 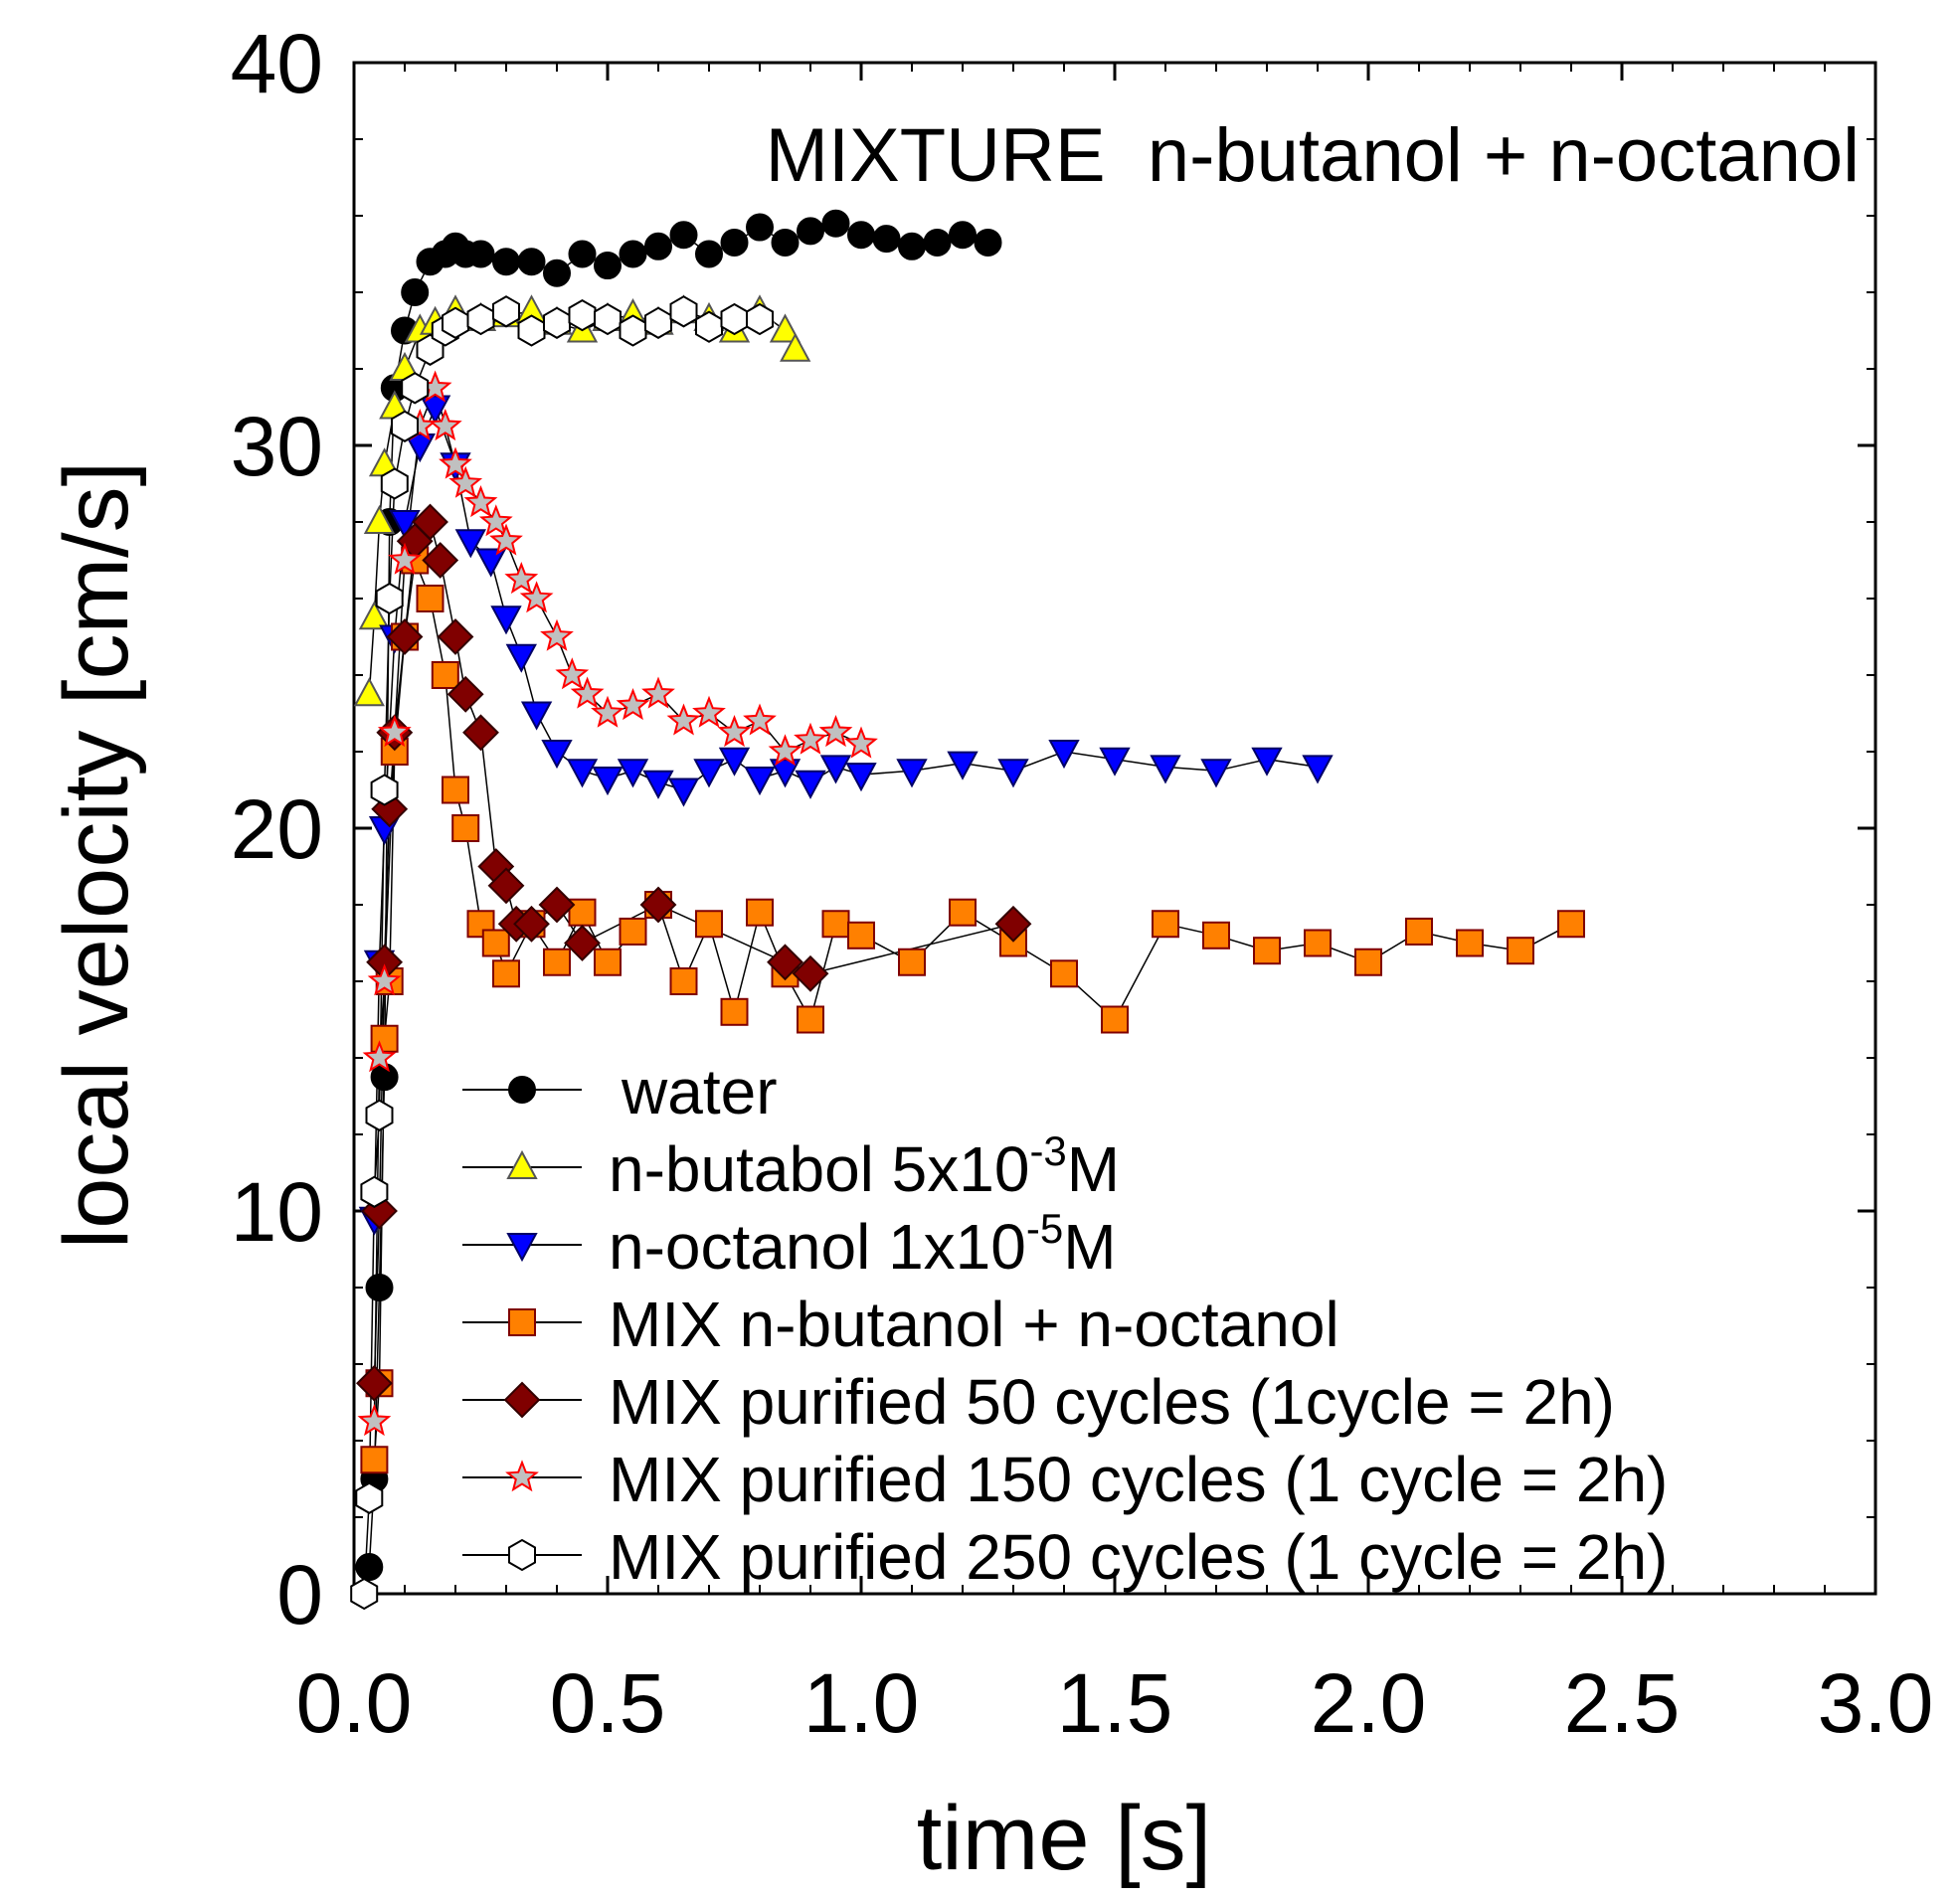 I want to click on legend-entry: MIX purified 50 cycles (1cycle = 2h), so click(x=1038, y=1402).